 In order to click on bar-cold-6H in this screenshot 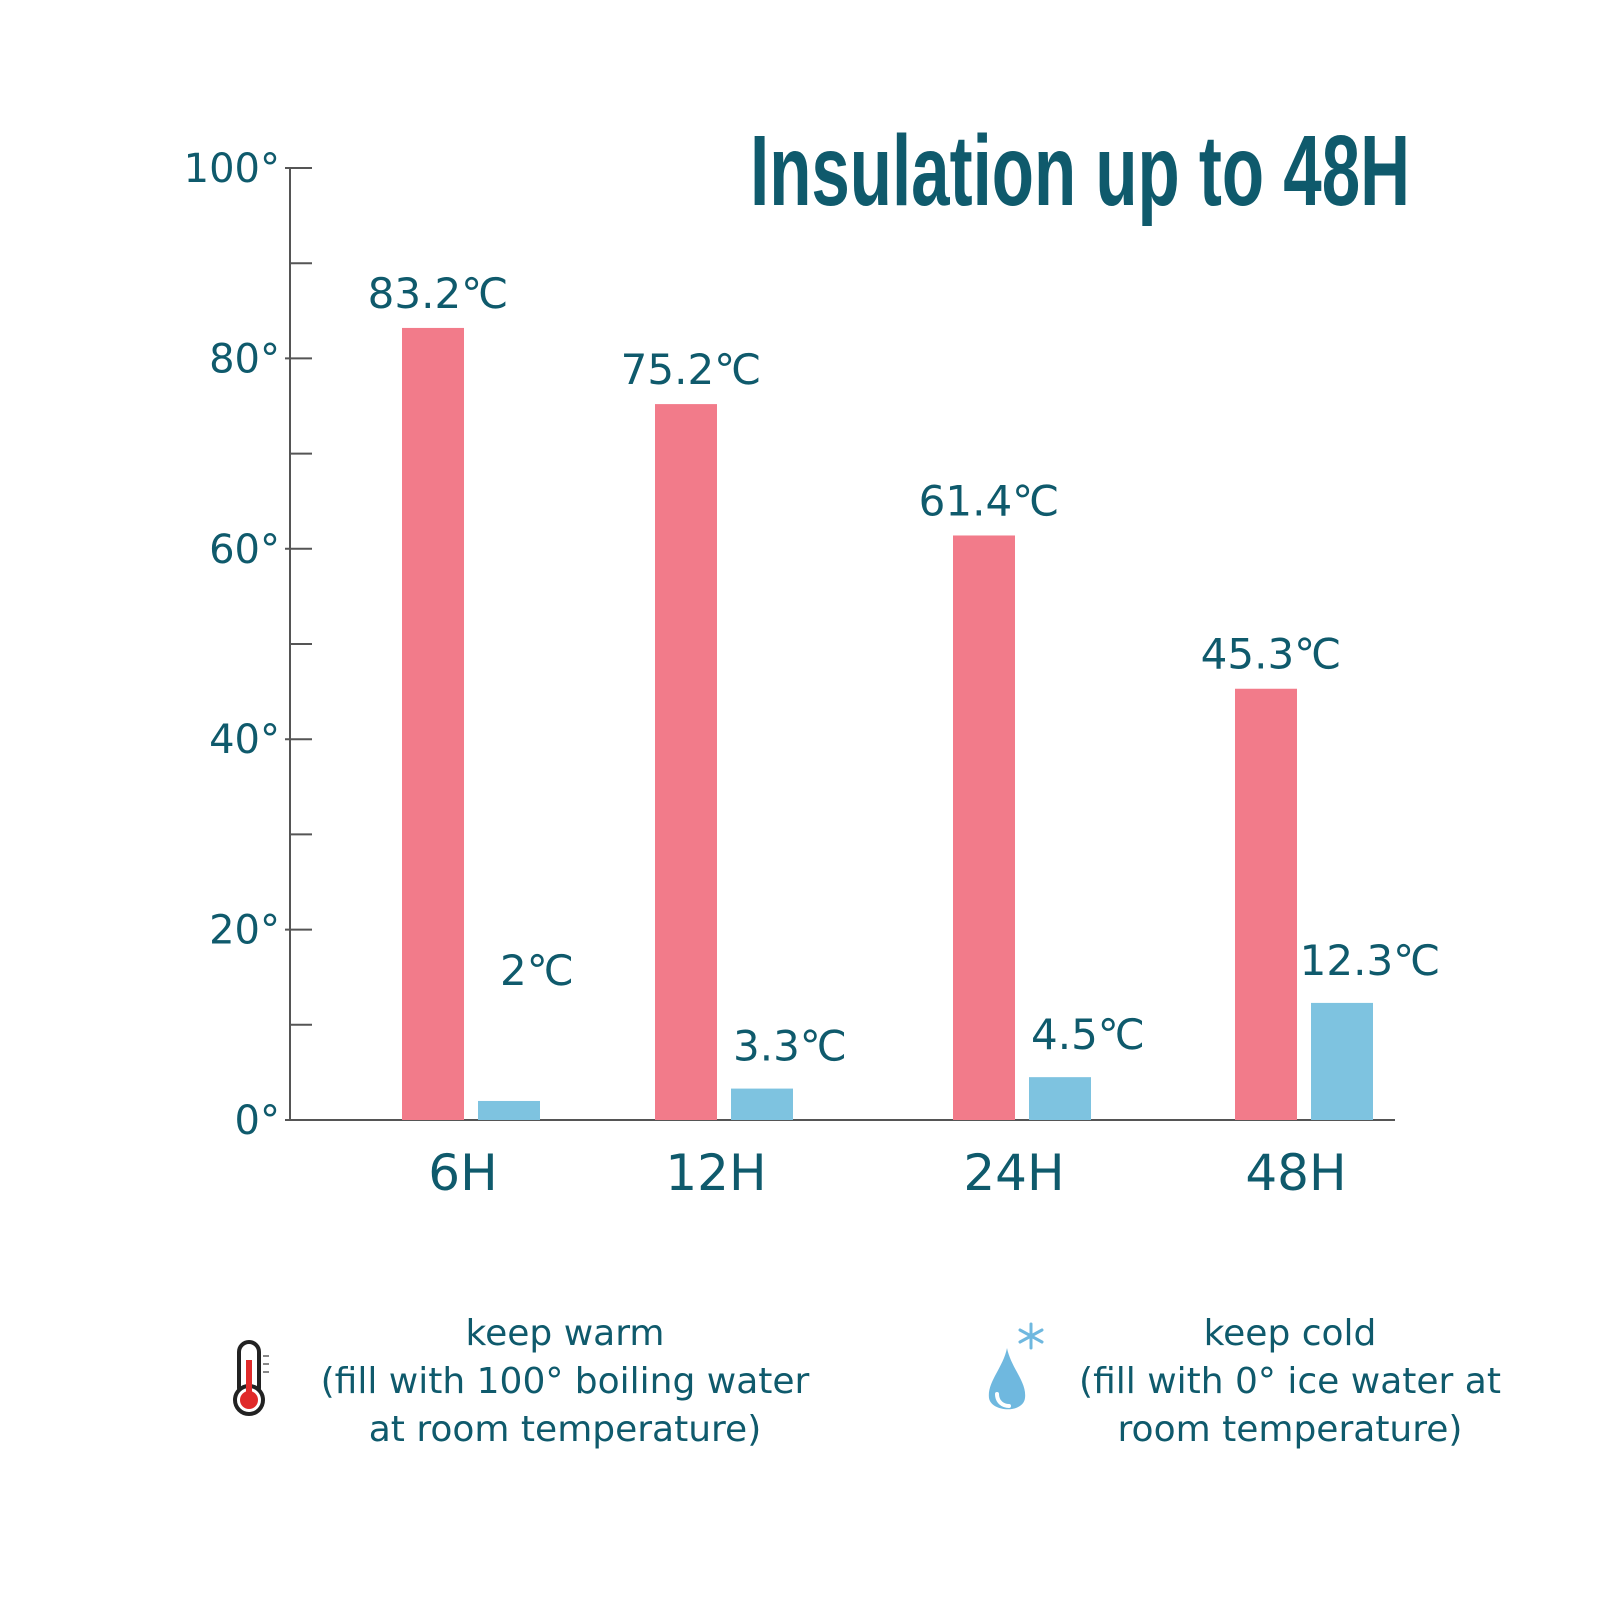, I will do `click(509, 1110)`.